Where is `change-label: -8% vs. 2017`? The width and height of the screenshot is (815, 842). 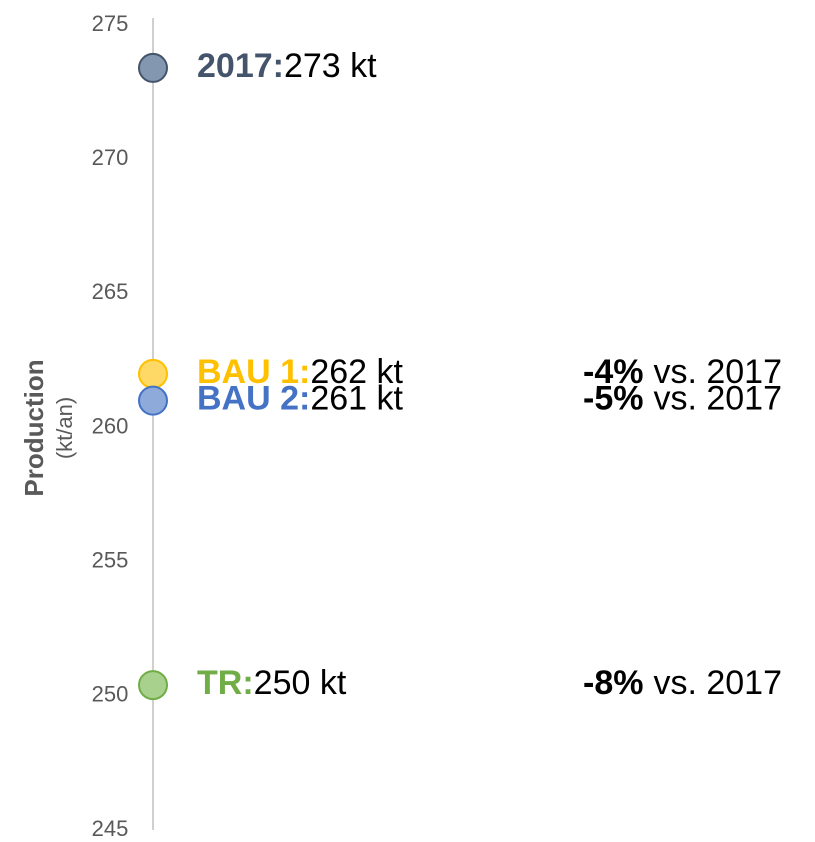
change-label: -8% vs. 2017 is located at coordinates (682, 683).